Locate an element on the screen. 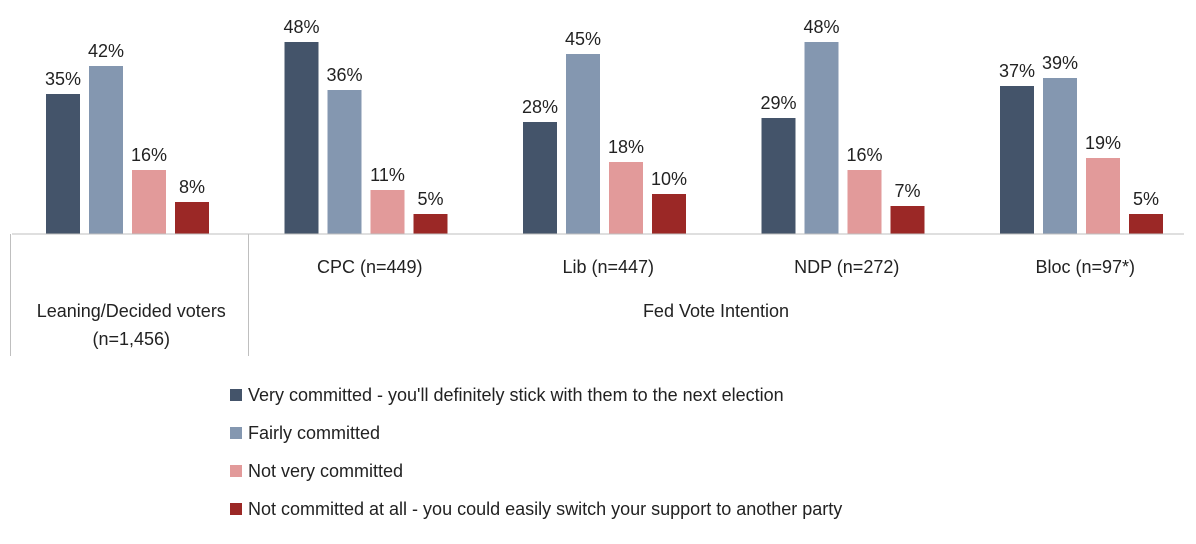 Image resolution: width=1196 pixels, height=544 pixels. data-label: 11% is located at coordinates (387, 175).